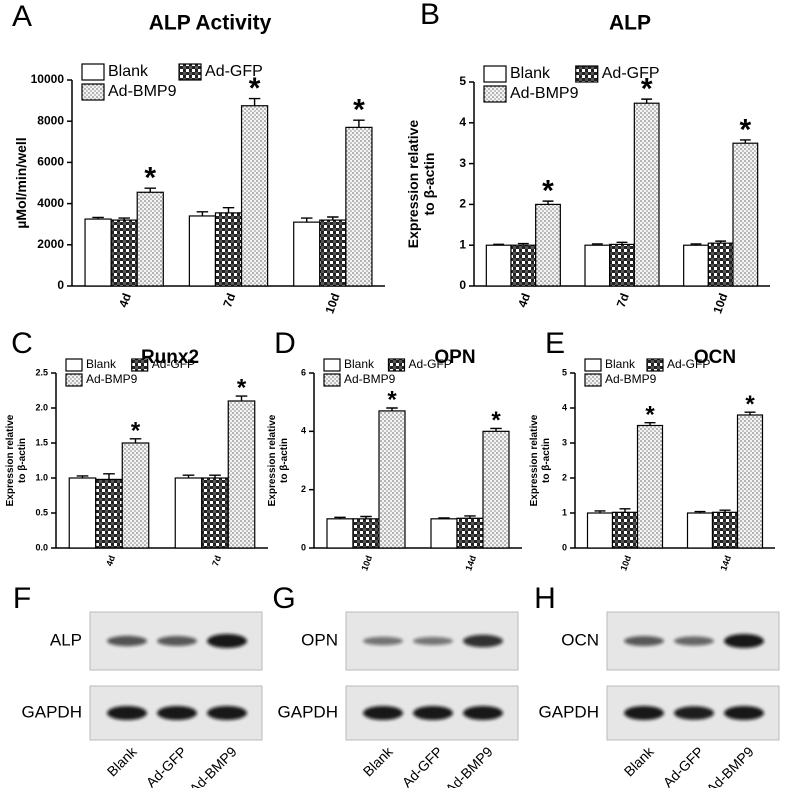 The image size is (787, 788). I want to click on chart-title: ALP, so click(630, 23).